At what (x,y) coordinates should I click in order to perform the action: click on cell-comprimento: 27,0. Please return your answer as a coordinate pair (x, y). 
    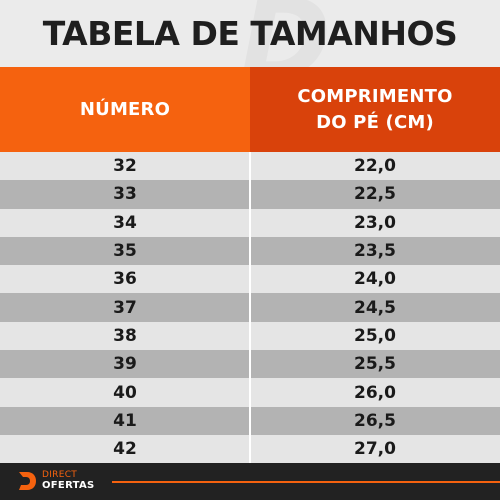
    Looking at the image, I should click on (375, 449).